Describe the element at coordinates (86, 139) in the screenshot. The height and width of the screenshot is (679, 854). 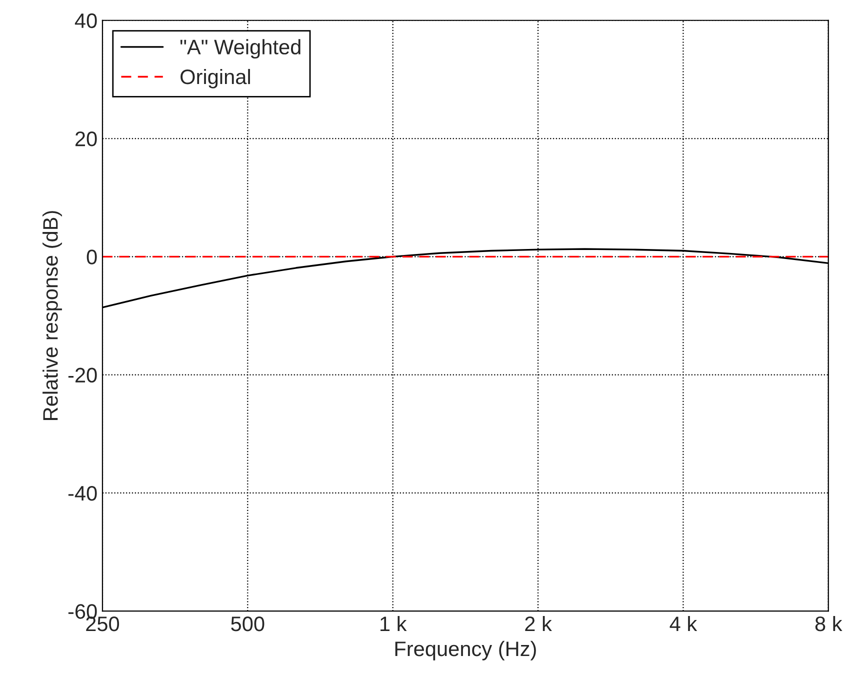
I see `y-tick-label: 20` at that location.